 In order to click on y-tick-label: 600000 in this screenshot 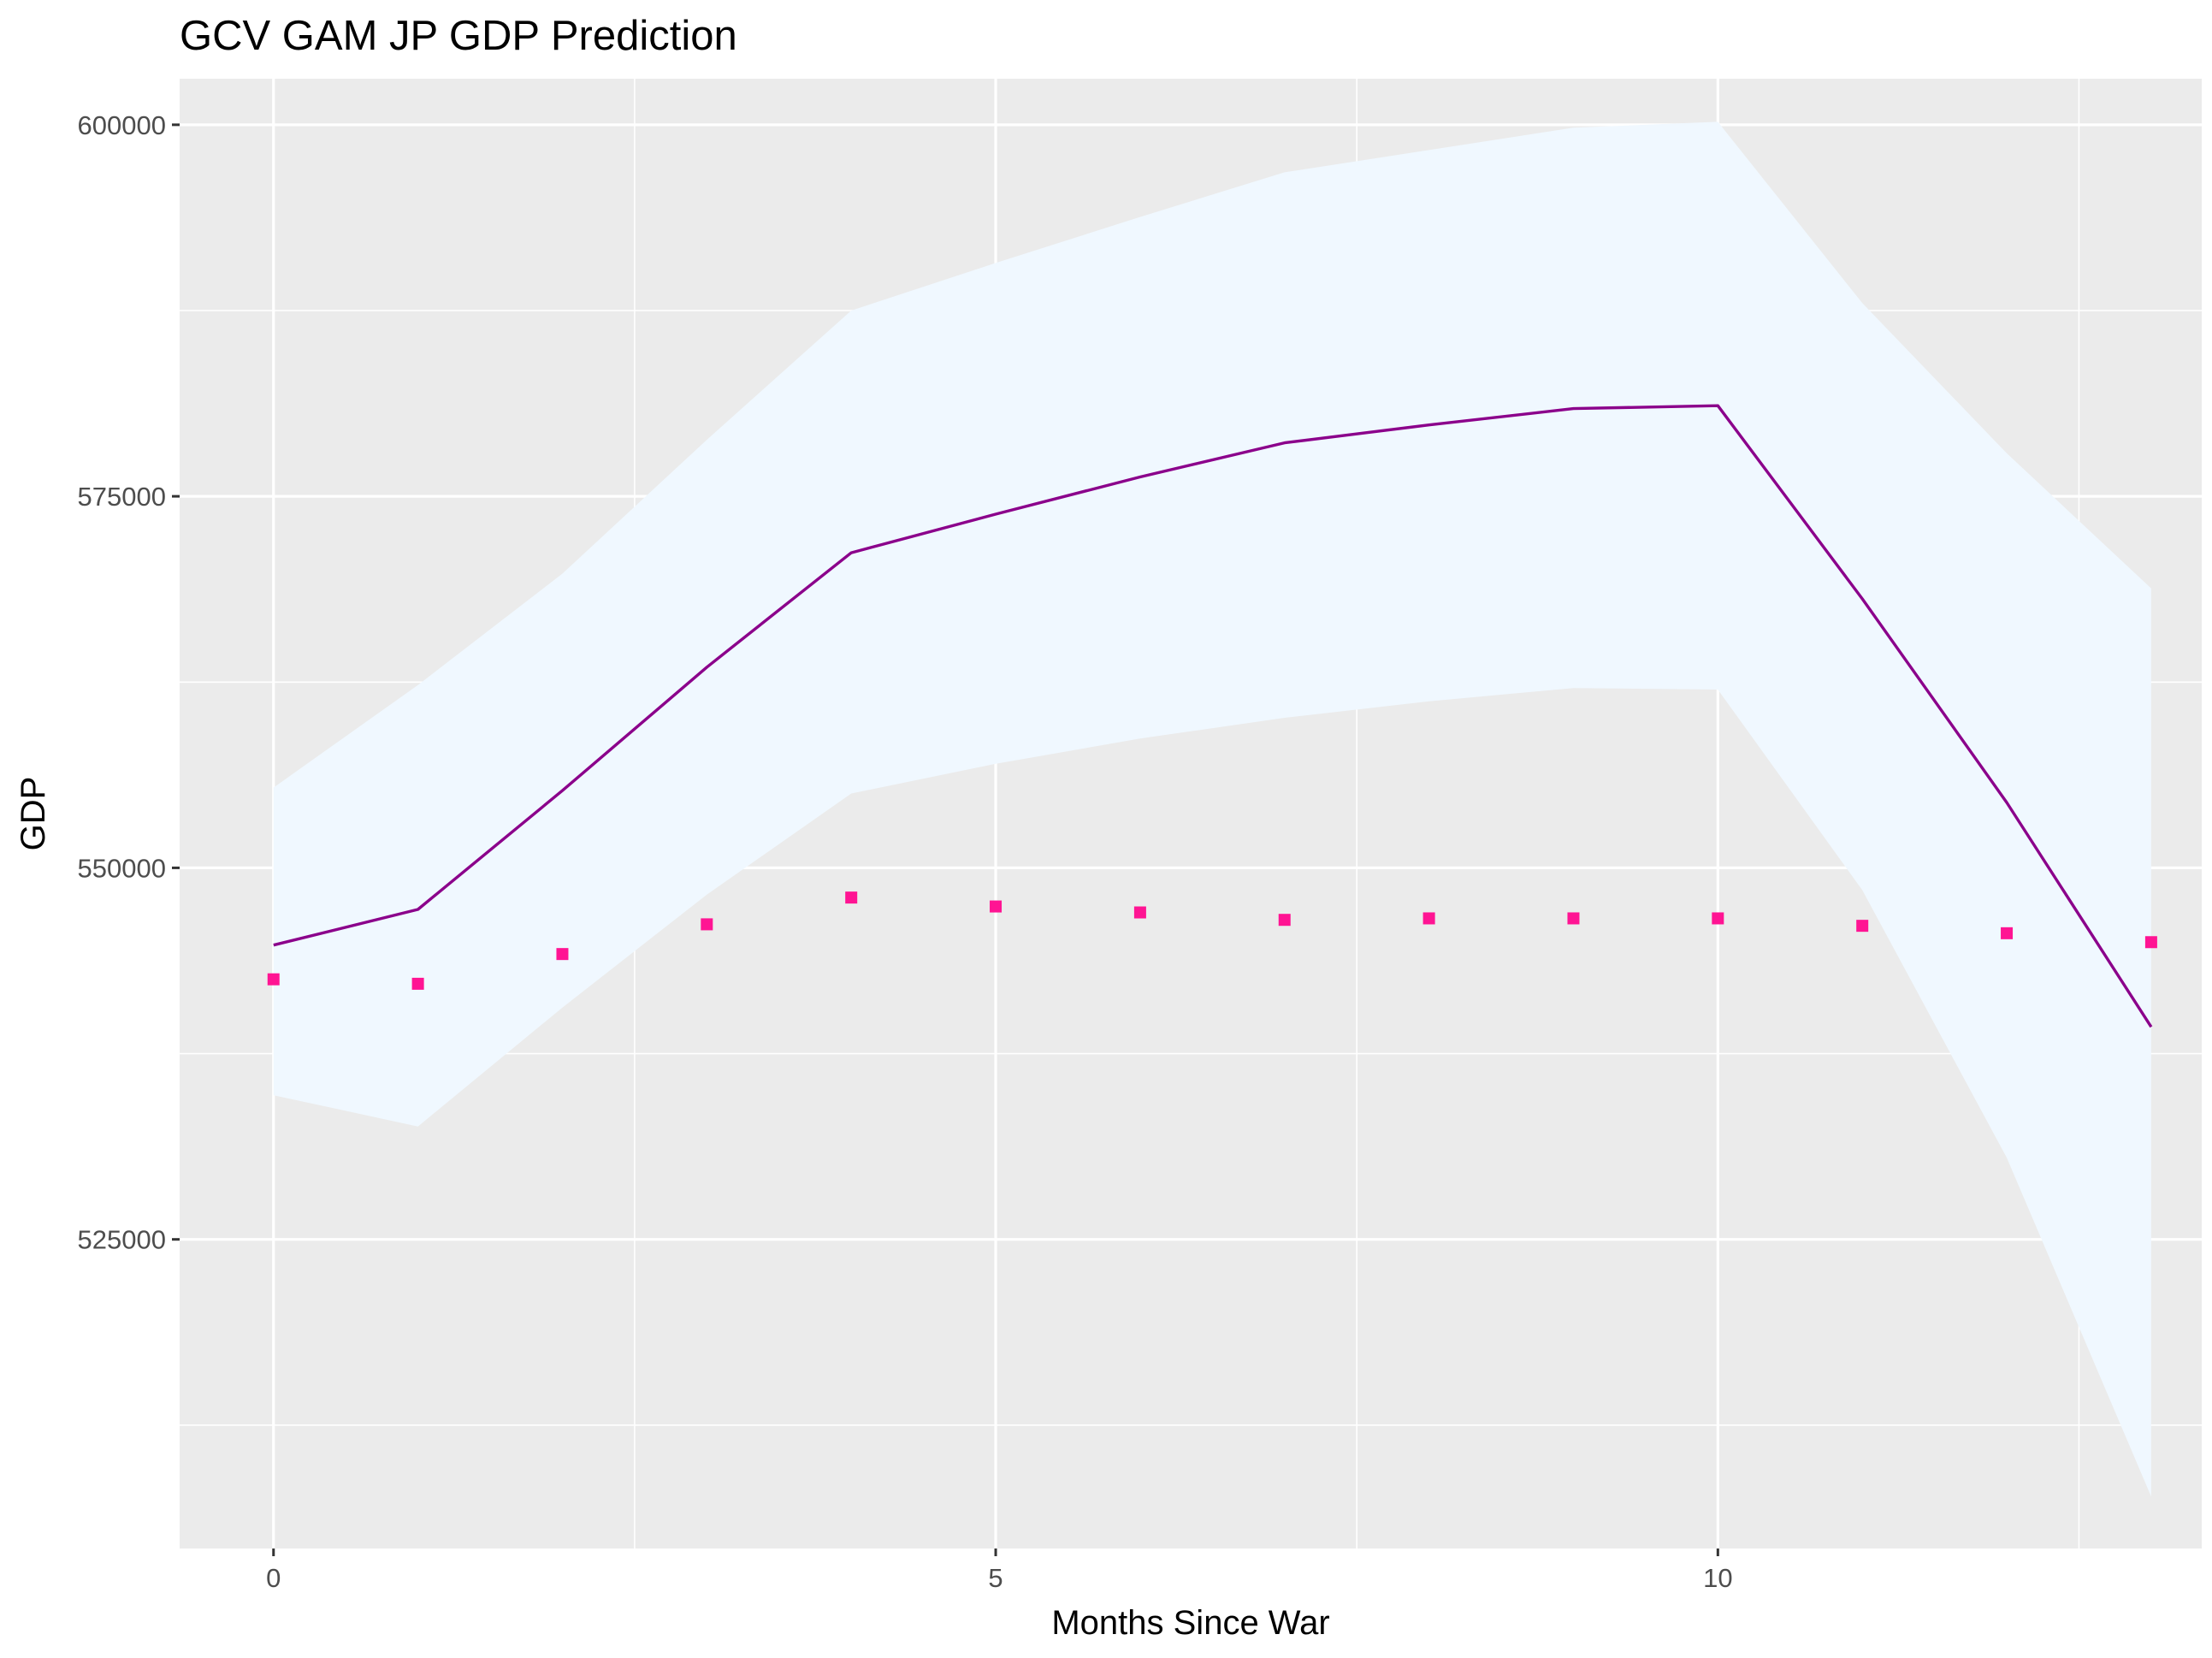, I will do `click(122, 125)`.